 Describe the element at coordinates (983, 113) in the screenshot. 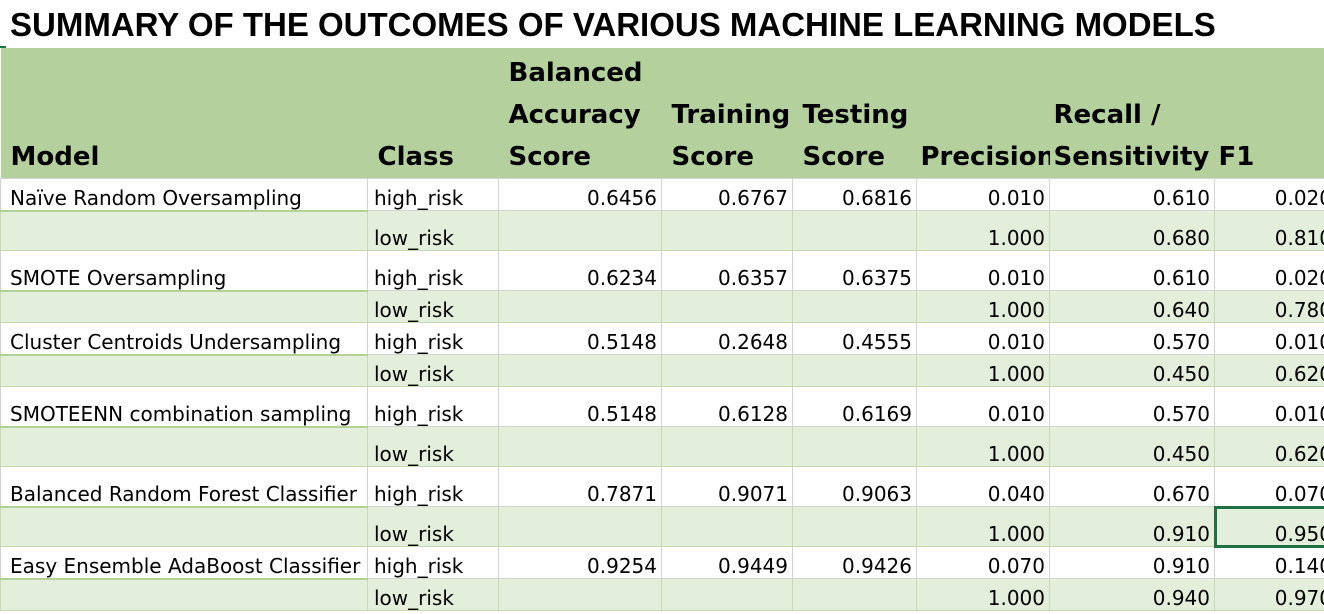

I see `header-precision: Precision` at that location.